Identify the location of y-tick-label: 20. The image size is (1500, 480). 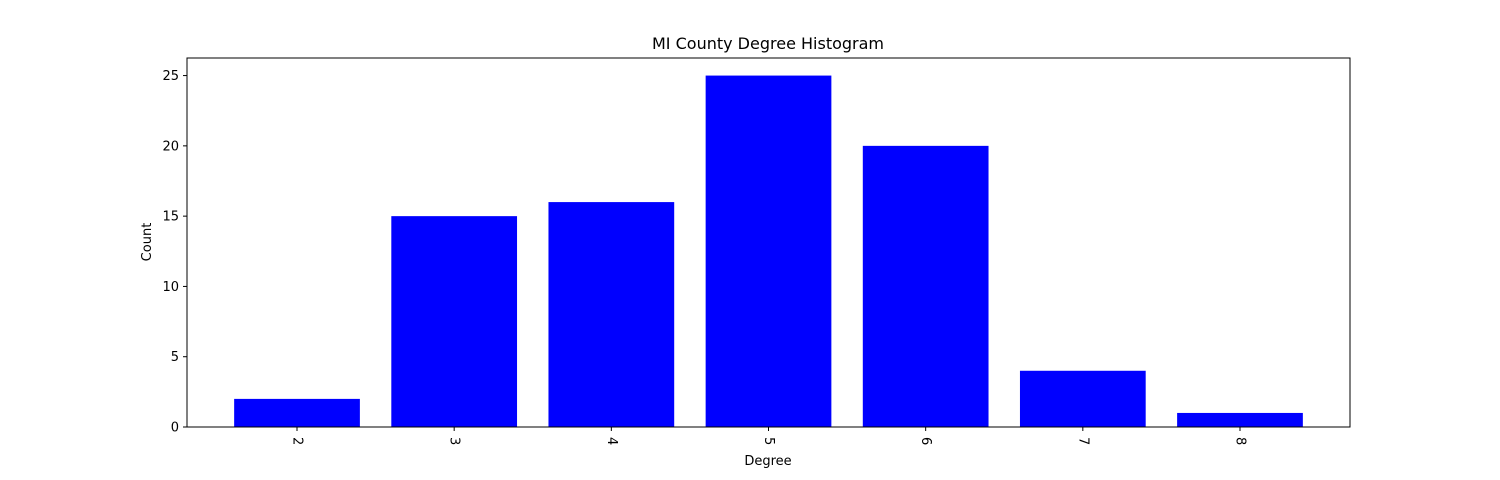
(170, 146).